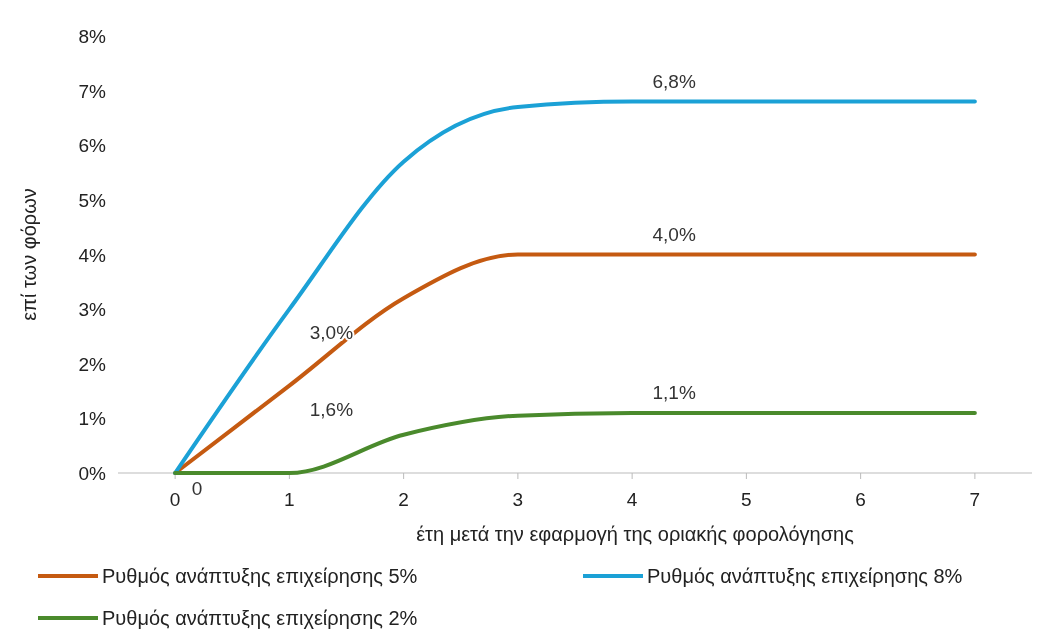 This screenshot has width=1044, height=638. Describe the element at coordinates (805, 576) in the screenshot. I see `legend-label: Ρυθμός ανάπτυξης επιχείρησης 8%` at that location.